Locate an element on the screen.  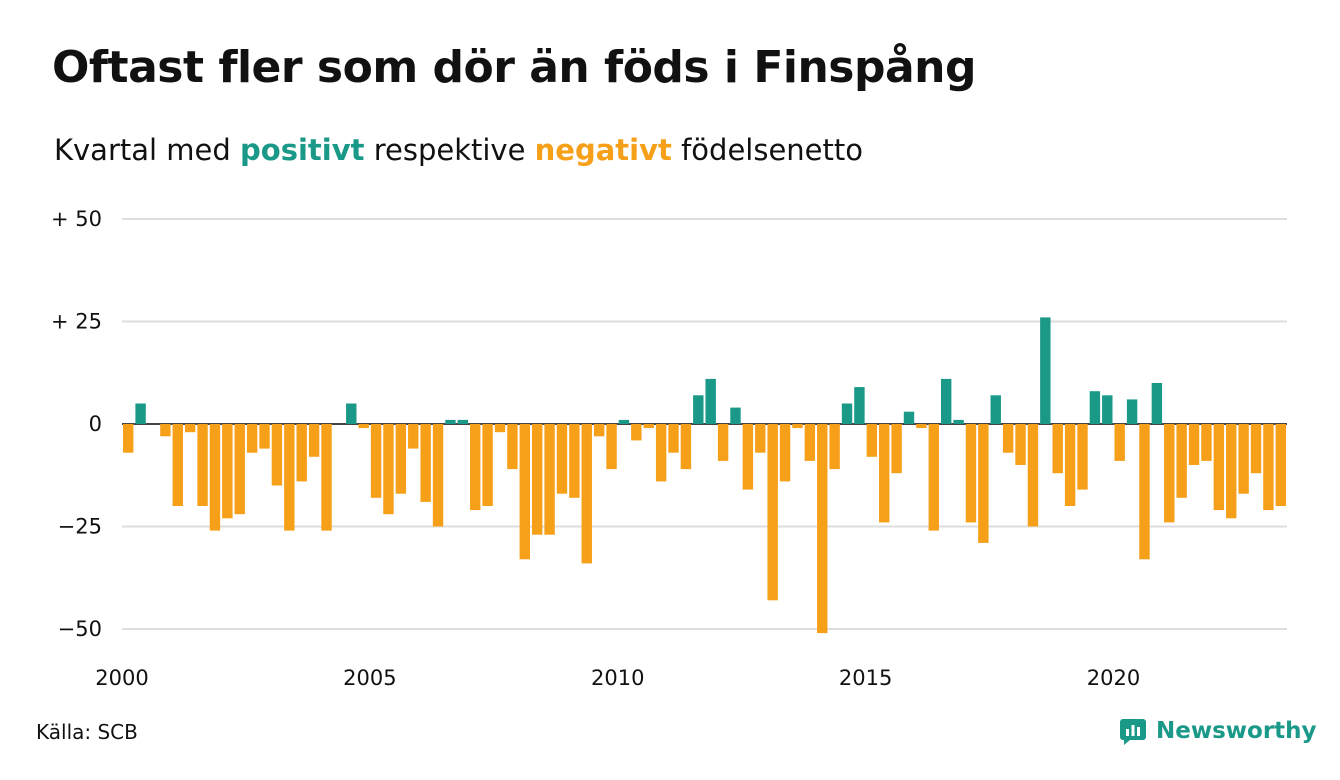
brand-logo: Newsworthy is located at coordinates (1217, 731).